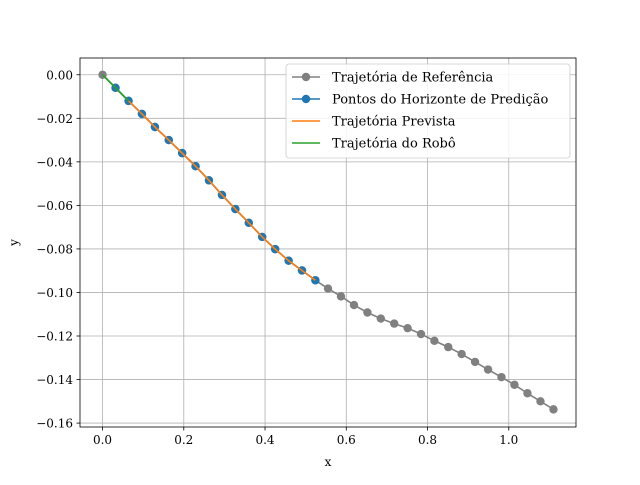  What do you see at coordinates (413, 78) in the screenshot?
I see `legend-label: Trajetória de Referência` at bounding box center [413, 78].